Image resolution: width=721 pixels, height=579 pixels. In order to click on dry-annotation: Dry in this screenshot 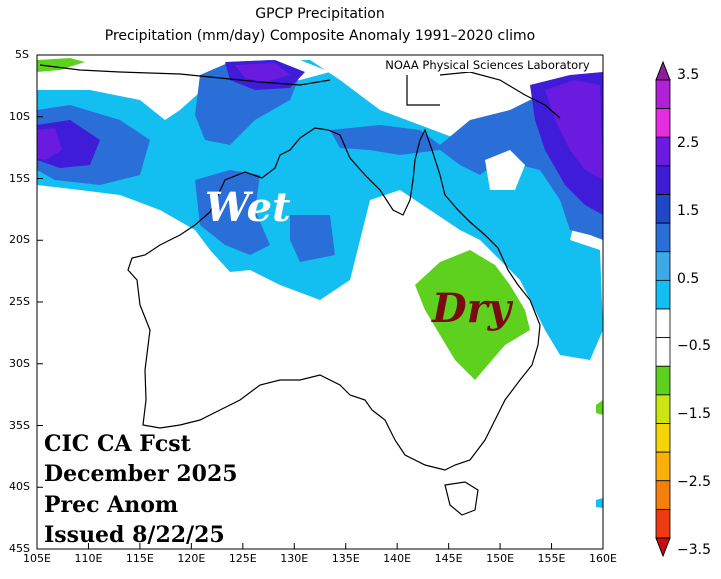, I will do `click(472, 308)`.